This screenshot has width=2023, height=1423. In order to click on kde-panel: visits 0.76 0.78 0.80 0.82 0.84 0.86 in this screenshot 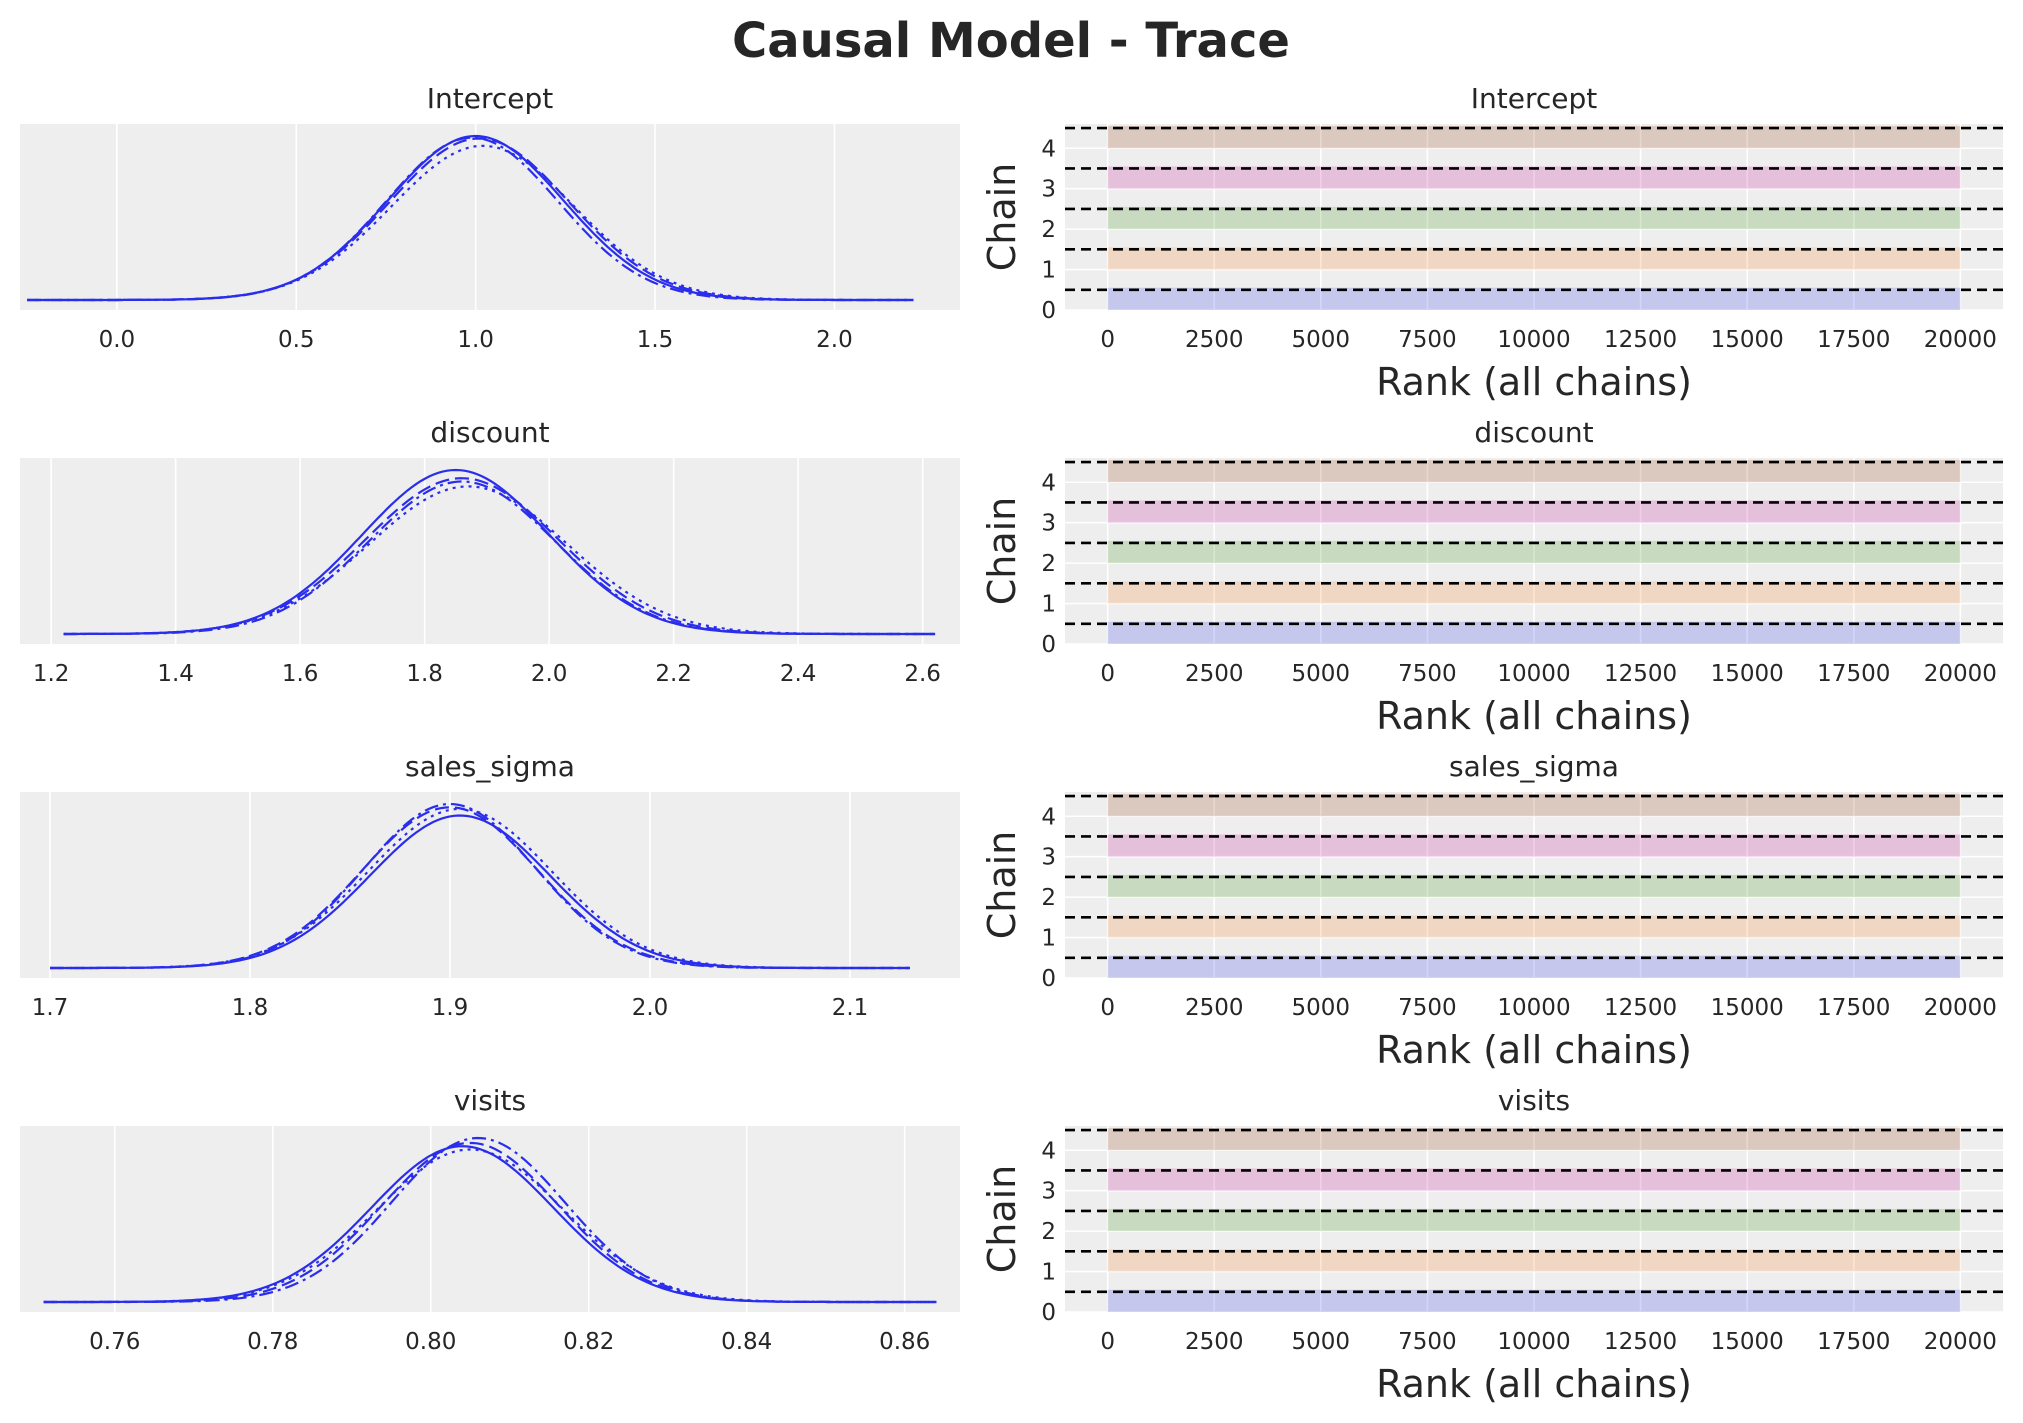, I will do `click(490, 1219)`.